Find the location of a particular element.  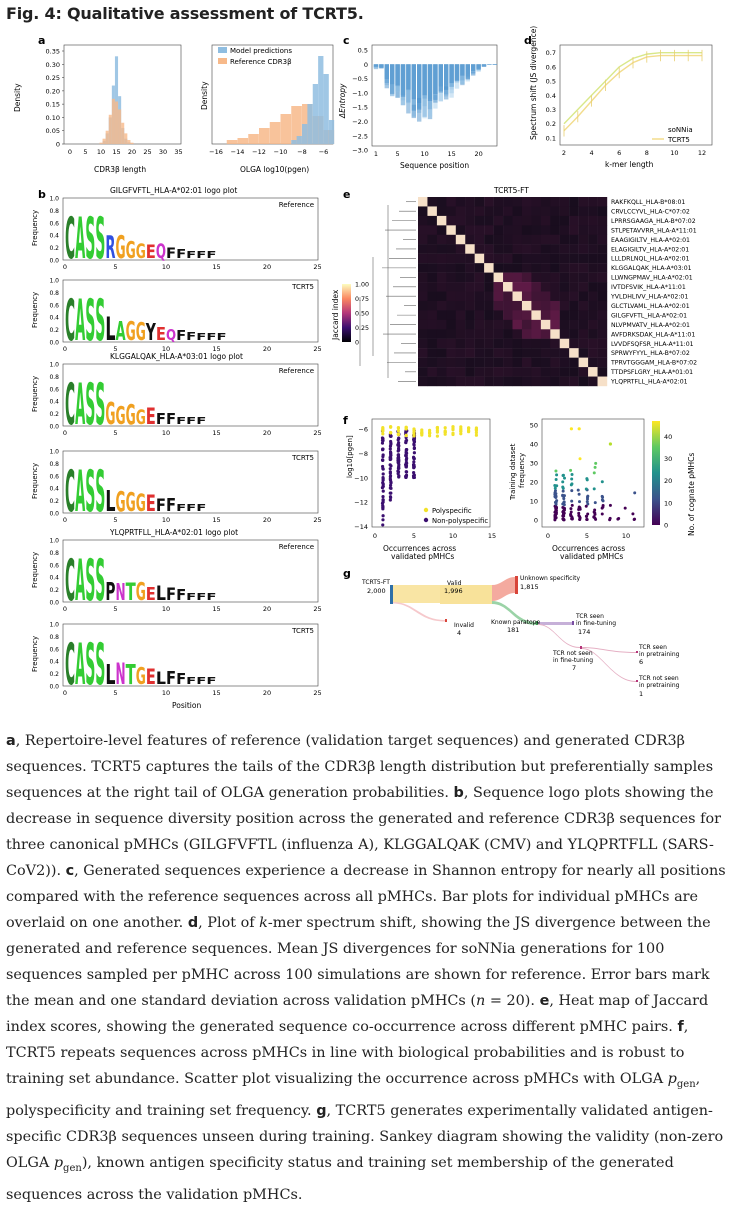

ytick-label: 0.5 is located at coordinates (363, 51).